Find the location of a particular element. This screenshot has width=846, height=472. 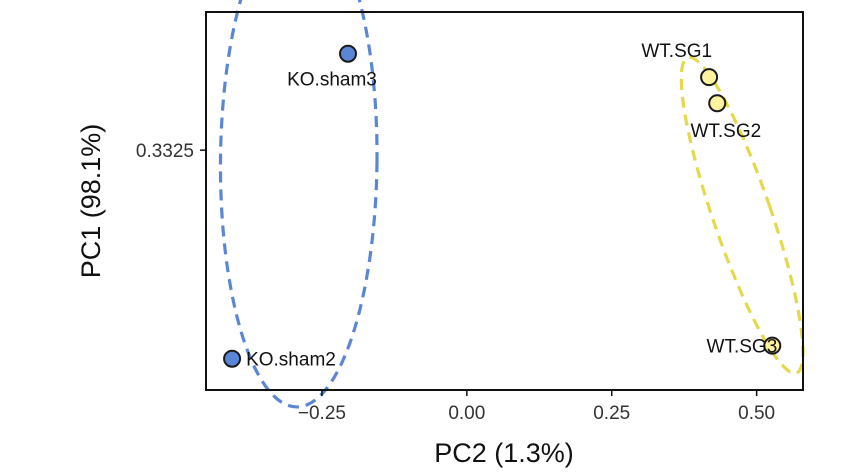

y-tick-label-0-3325: 0.3325 is located at coordinates (165, 151).